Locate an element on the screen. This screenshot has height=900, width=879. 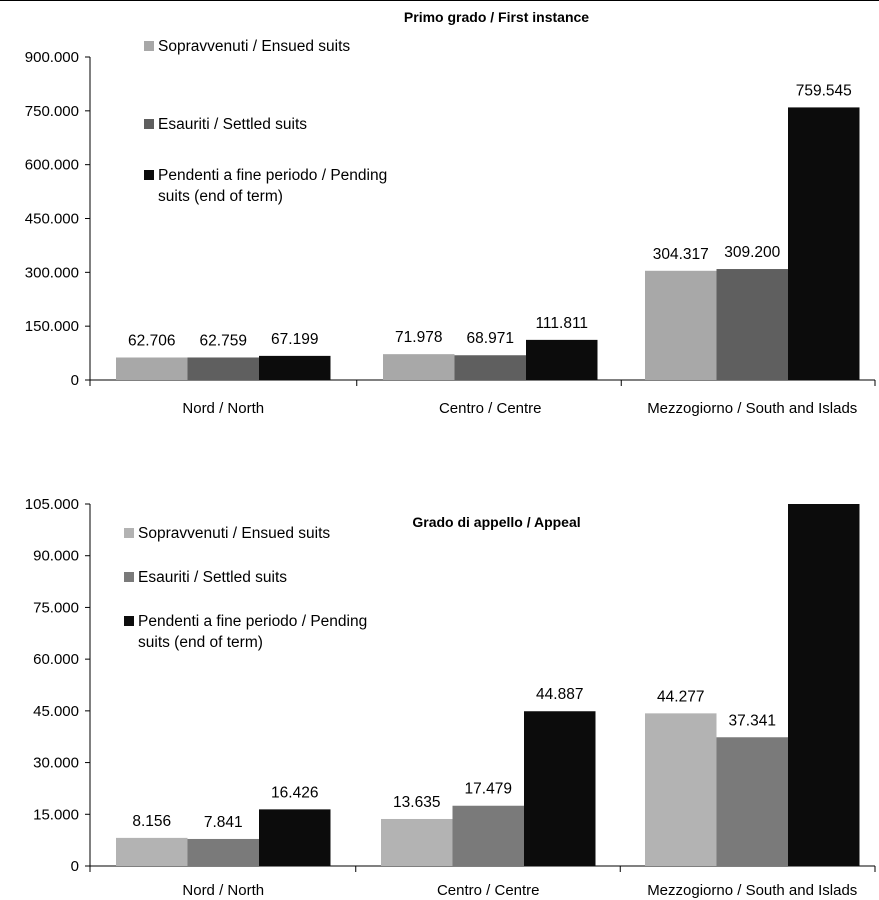
data-label: 68.971 is located at coordinates (490, 338).